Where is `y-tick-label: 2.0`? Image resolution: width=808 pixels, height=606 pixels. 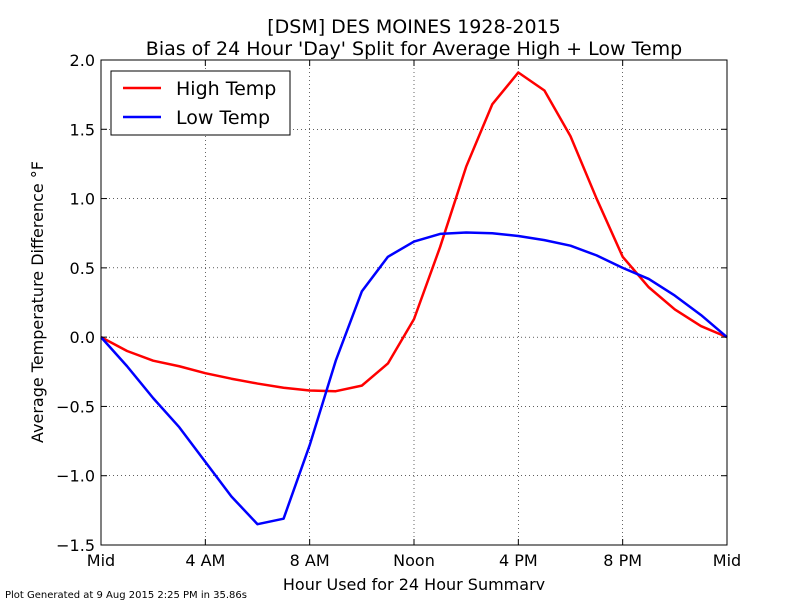 y-tick-label: 2.0 is located at coordinates (82, 60).